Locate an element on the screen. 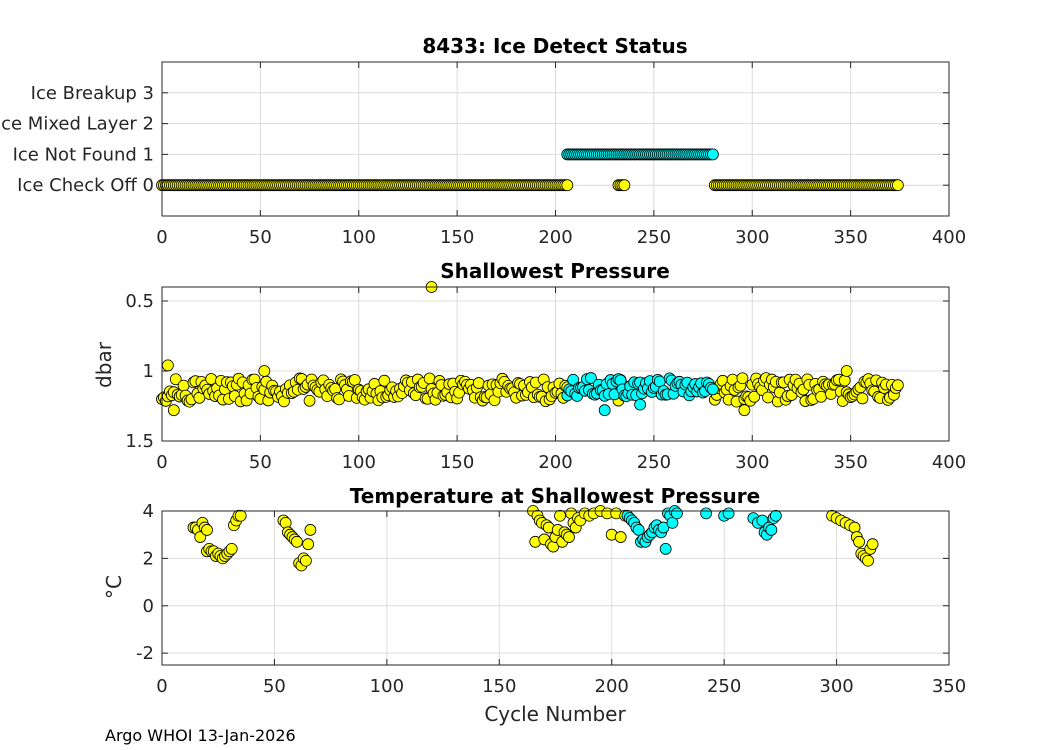  ice-status-title: 8433: Ice Detect Status is located at coordinates (554, 46).